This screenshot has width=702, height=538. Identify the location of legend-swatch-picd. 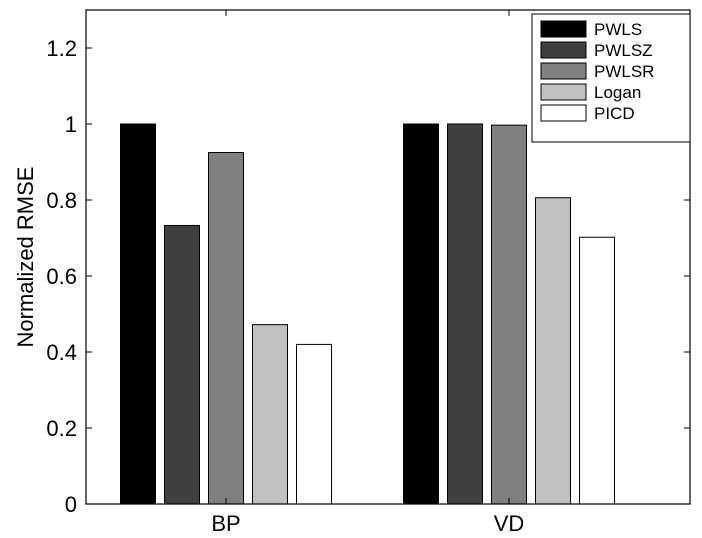
(563, 113).